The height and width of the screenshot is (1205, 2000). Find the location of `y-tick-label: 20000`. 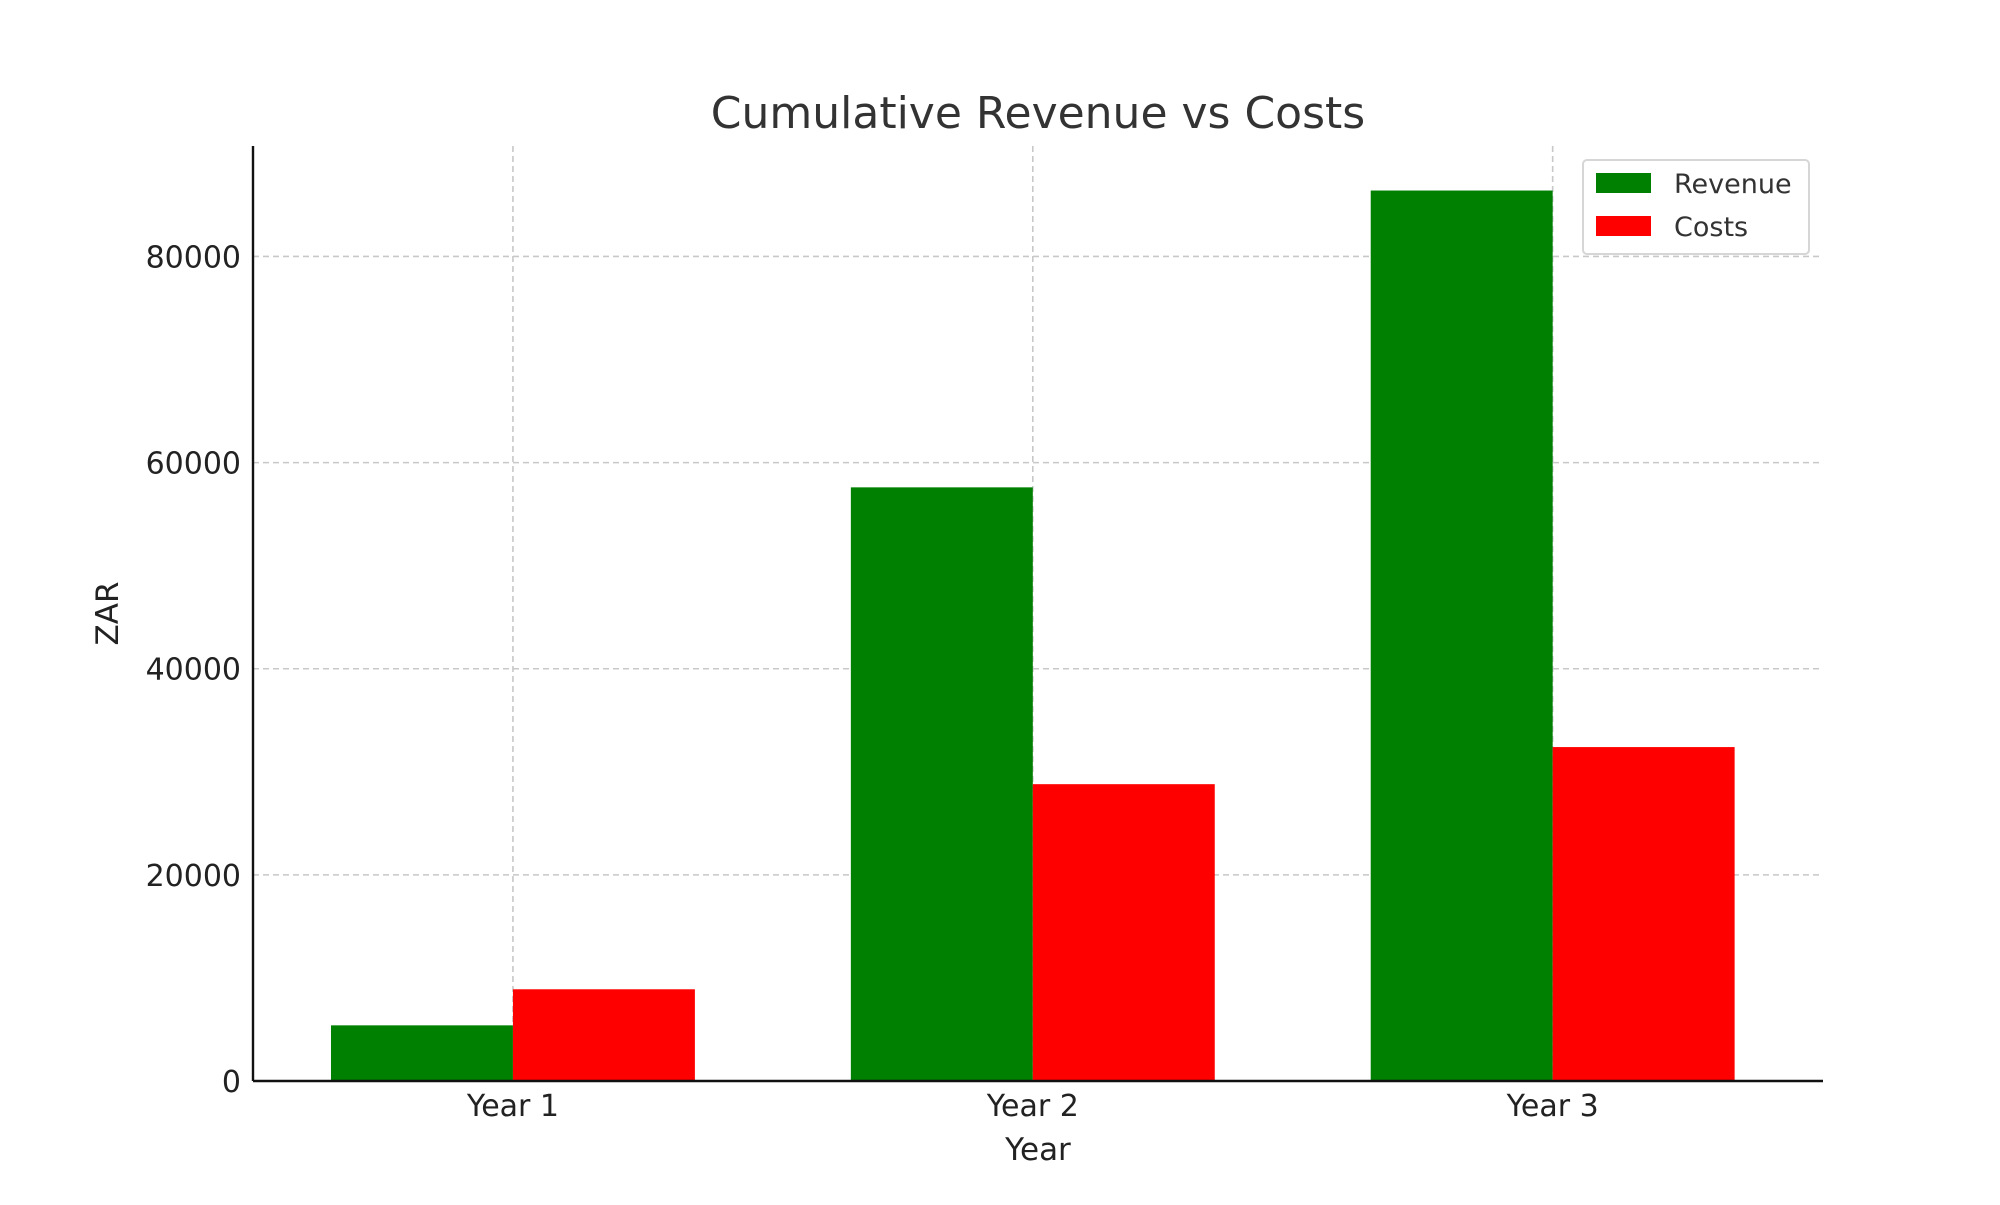

y-tick-label: 20000 is located at coordinates (193, 876).